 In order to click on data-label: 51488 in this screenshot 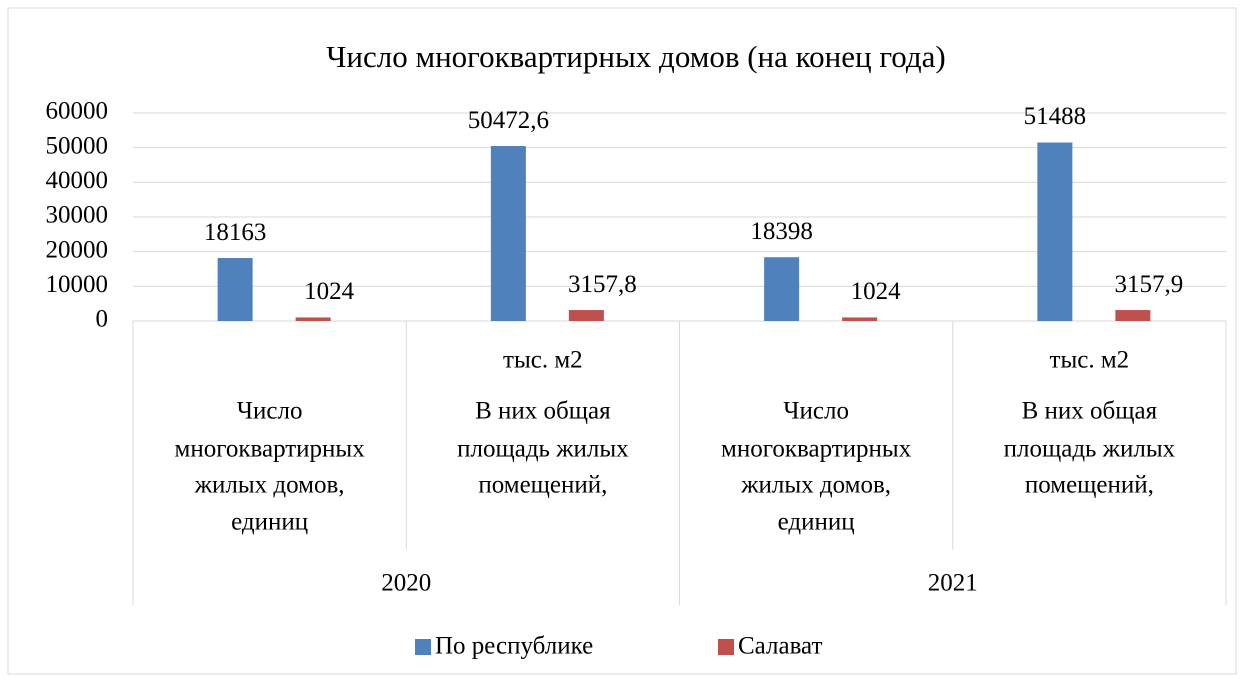, I will do `click(1055, 116)`.